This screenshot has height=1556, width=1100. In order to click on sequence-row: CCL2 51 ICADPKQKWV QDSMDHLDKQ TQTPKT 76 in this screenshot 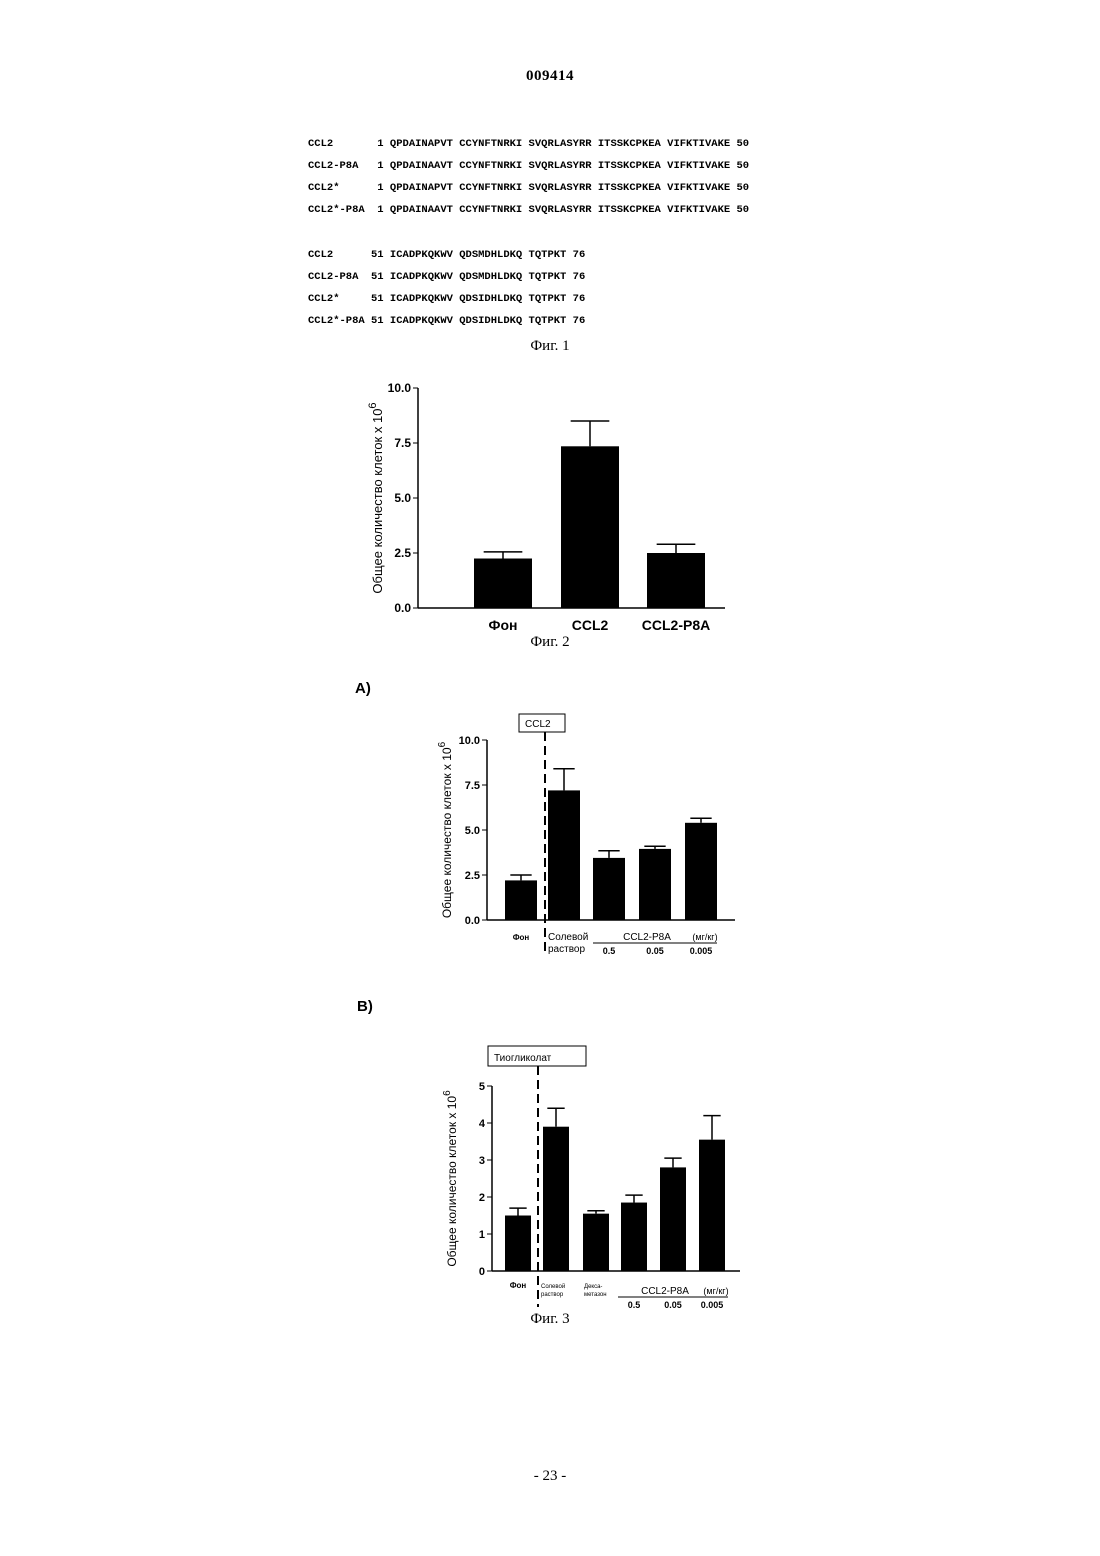, I will do `click(446, 255)`.